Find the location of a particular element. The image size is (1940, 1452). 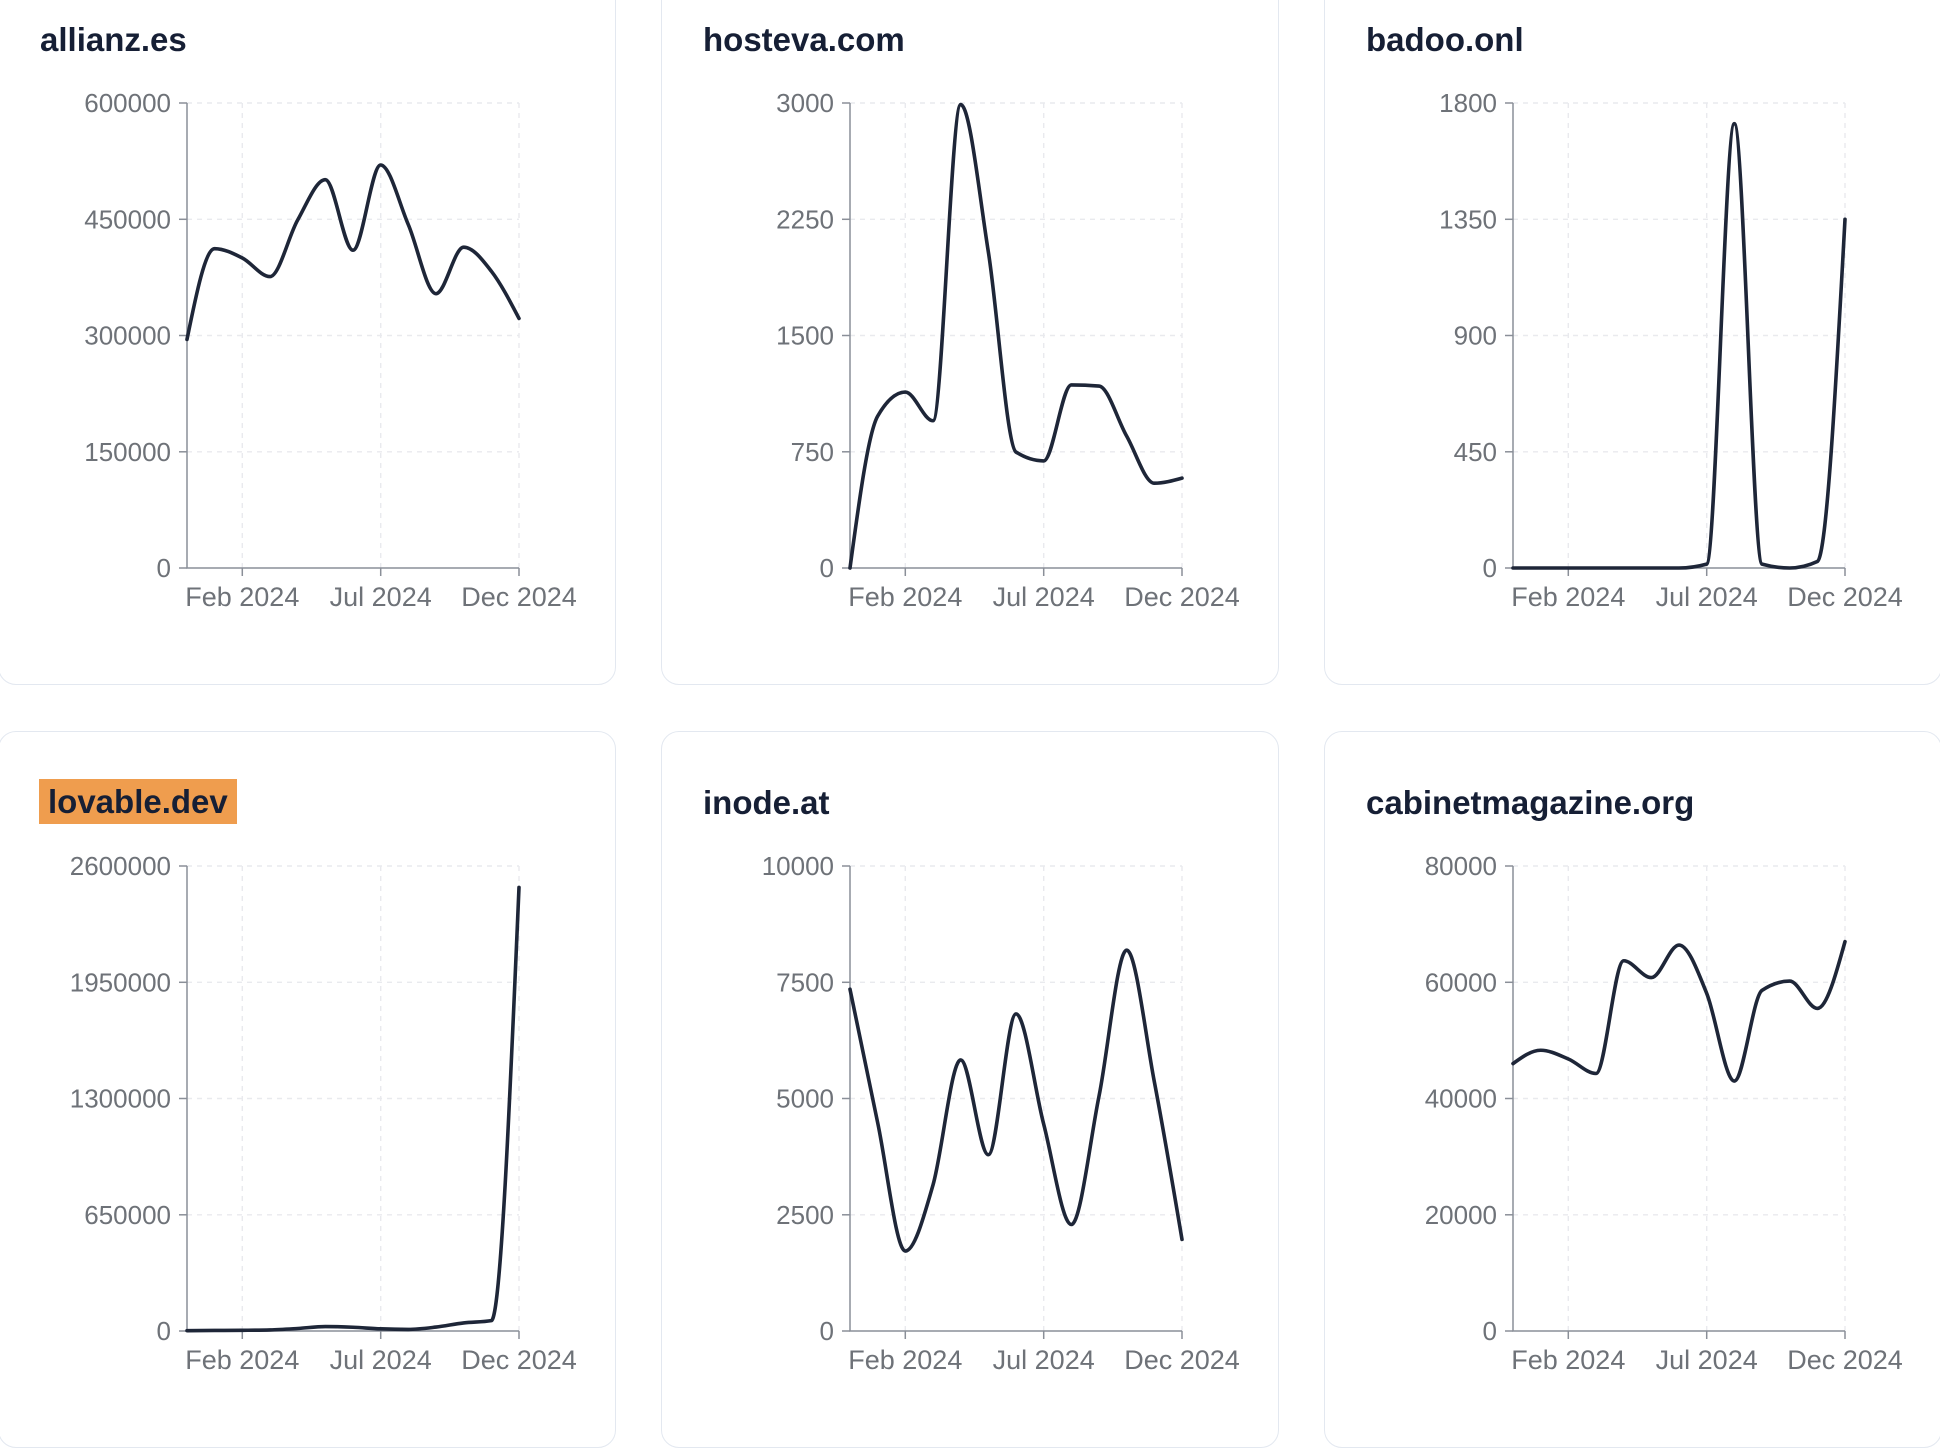

traffic-line-chart: 0 750 1500 2250 3000 Feb 2024 Jul 2024 Dec 2024 is located at coordinates (970, 342).